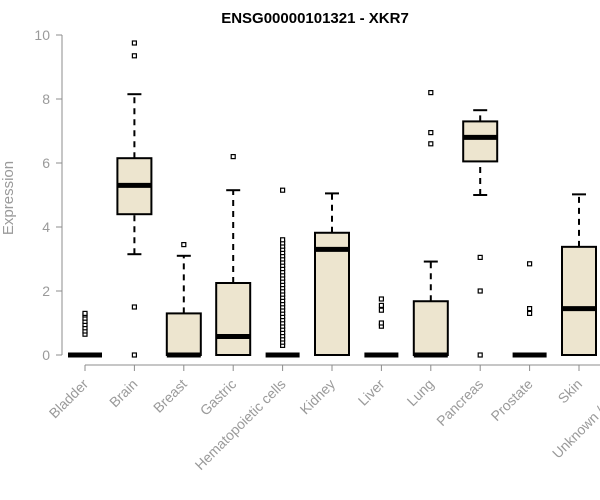 The image size is (600, 500). What do you see at coordinates (46, 163) in the screenshot?
I see `y-tick-label: 6` at bounding box center [46, 163].